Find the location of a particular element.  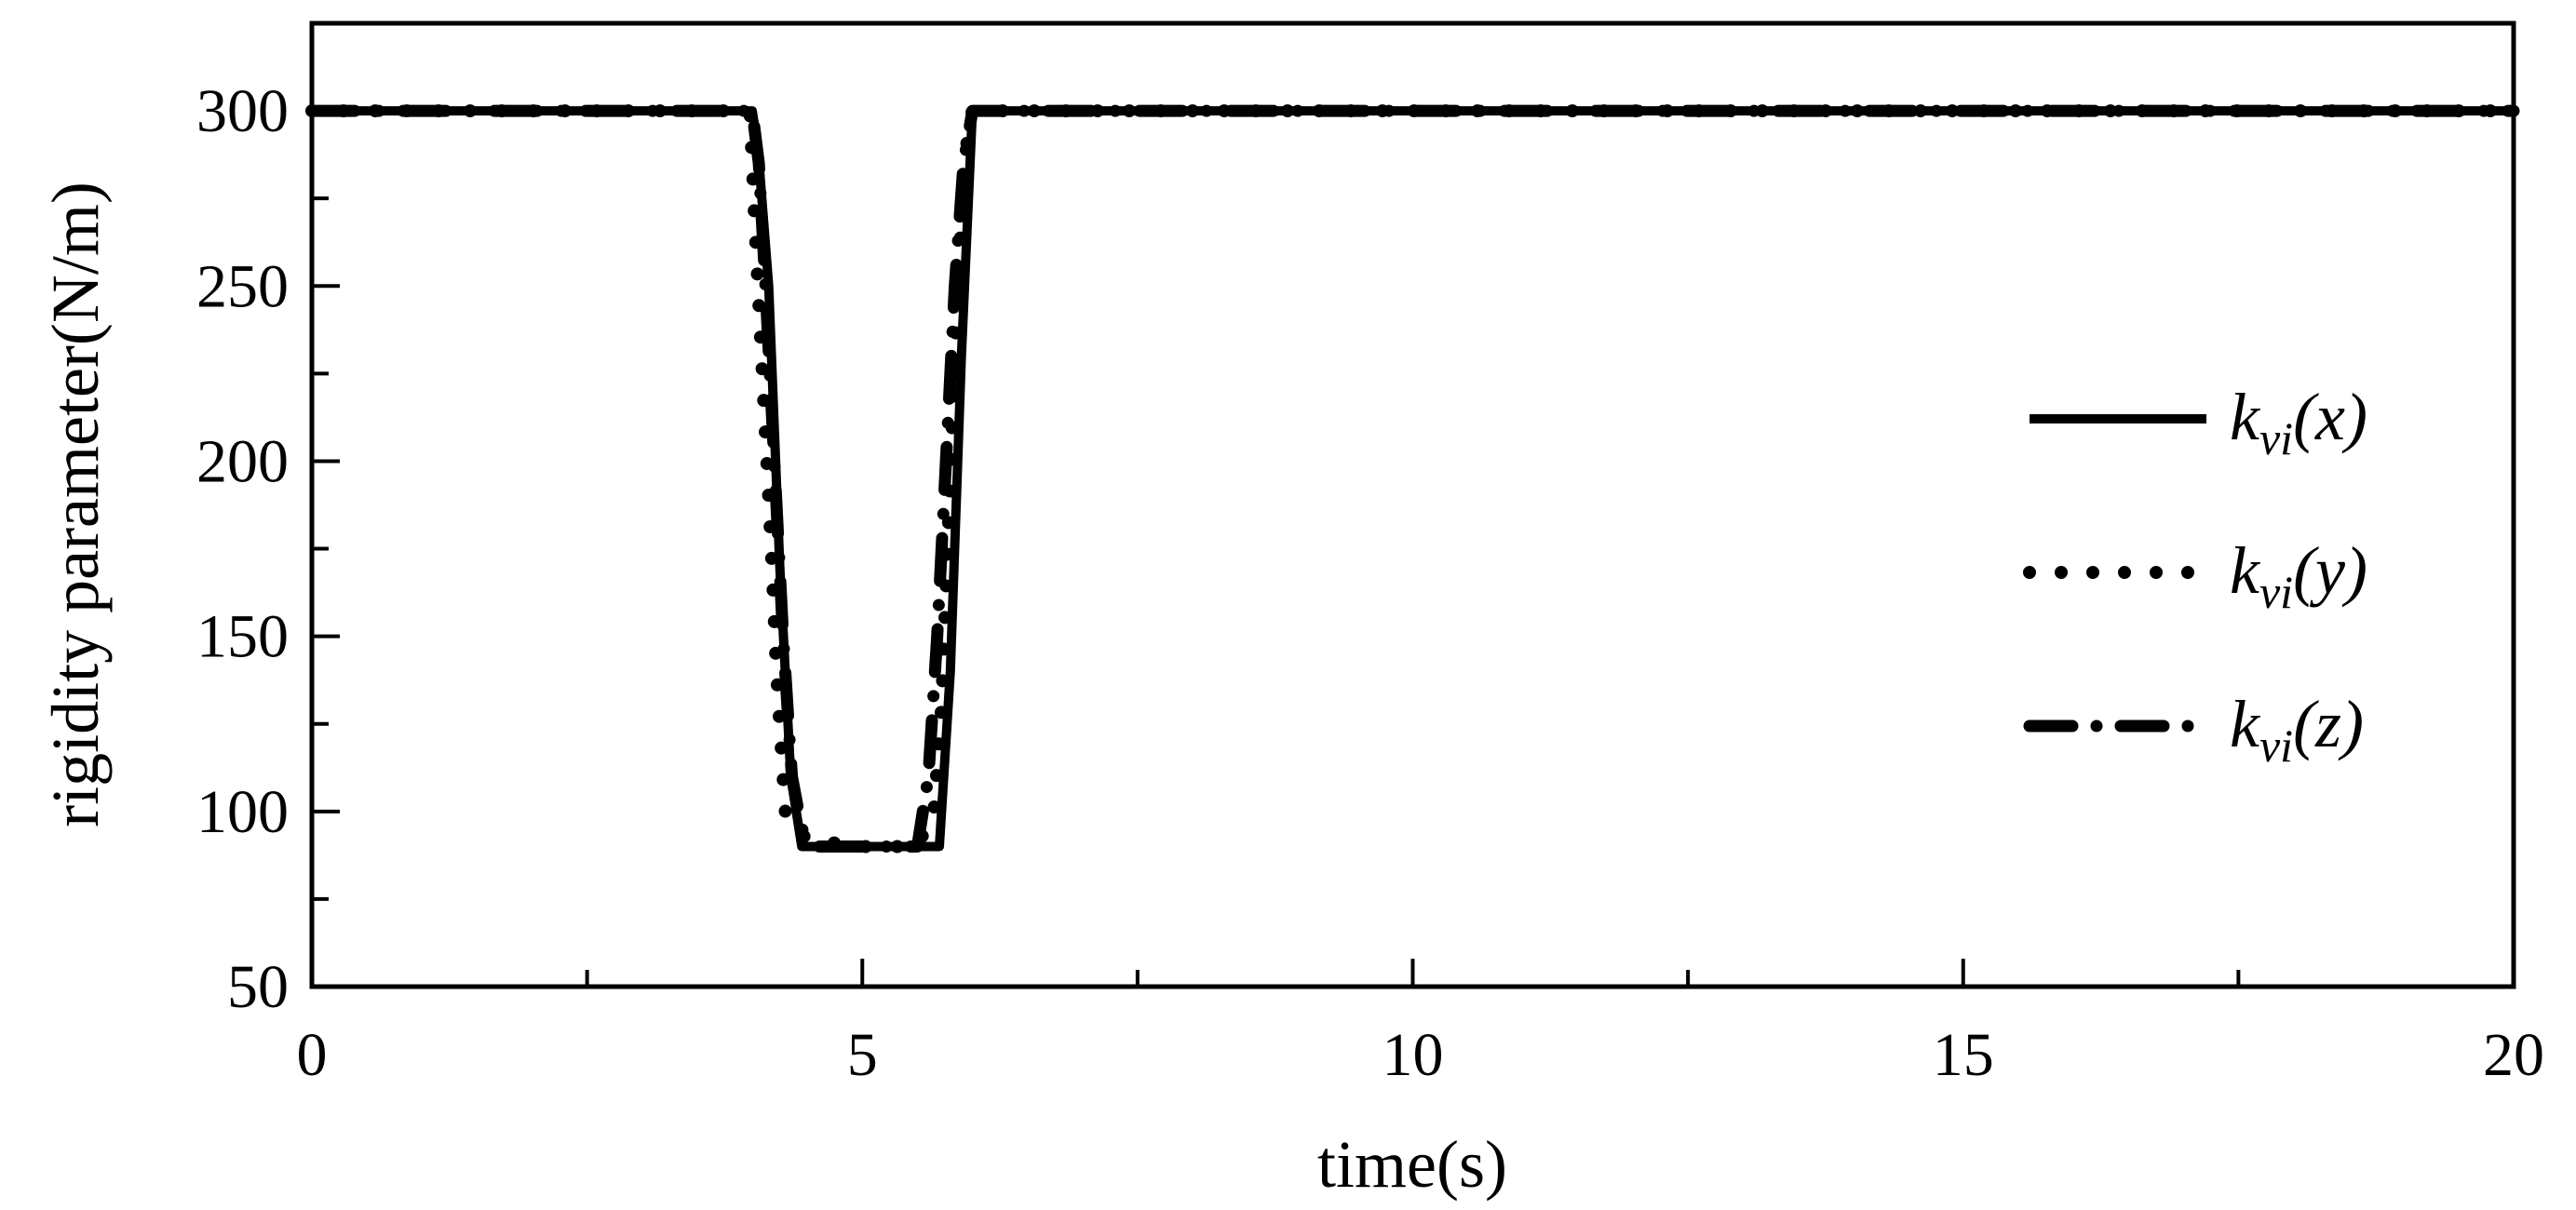

y-tick-label: 100 is located at coordinates (242, 812).